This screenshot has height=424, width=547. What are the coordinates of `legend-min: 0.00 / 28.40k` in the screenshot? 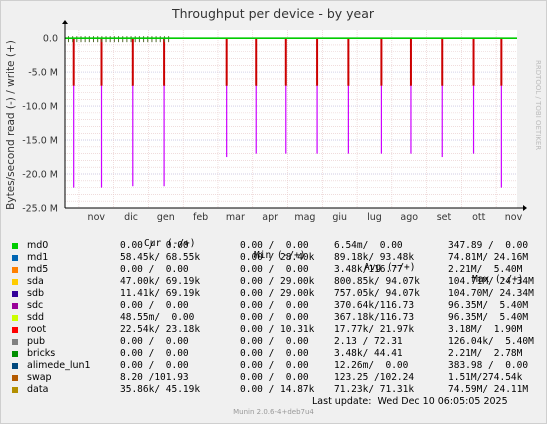 It's located at (277, 257).